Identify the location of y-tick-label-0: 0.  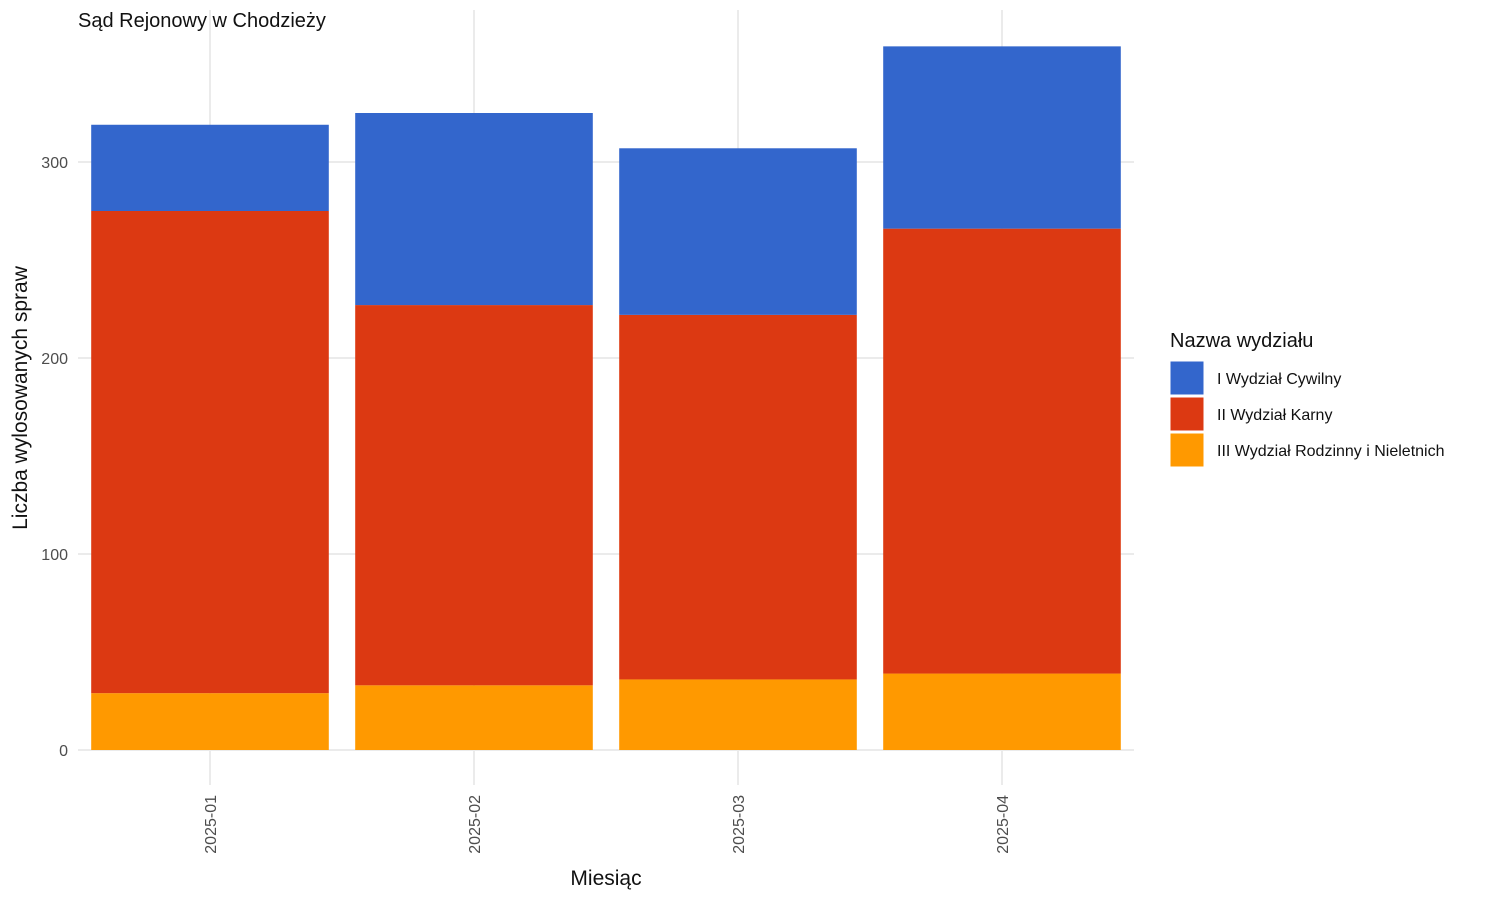
(63, 751).